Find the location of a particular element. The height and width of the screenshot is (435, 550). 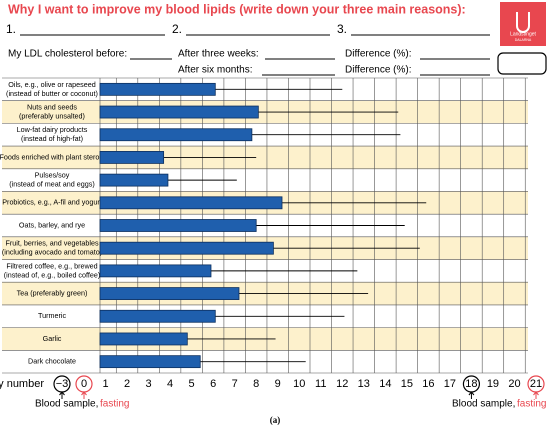

x-tick-label: 12 is located at coordinates (342, 384).